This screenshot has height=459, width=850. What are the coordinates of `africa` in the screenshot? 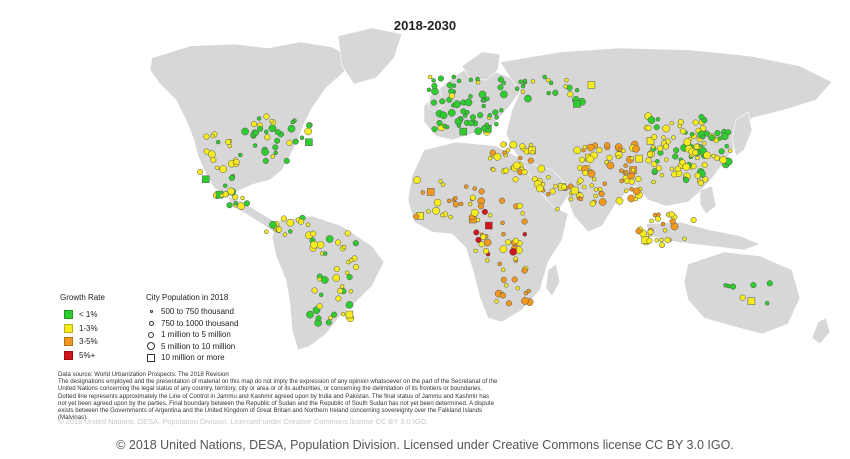 It's located at (488, 232).